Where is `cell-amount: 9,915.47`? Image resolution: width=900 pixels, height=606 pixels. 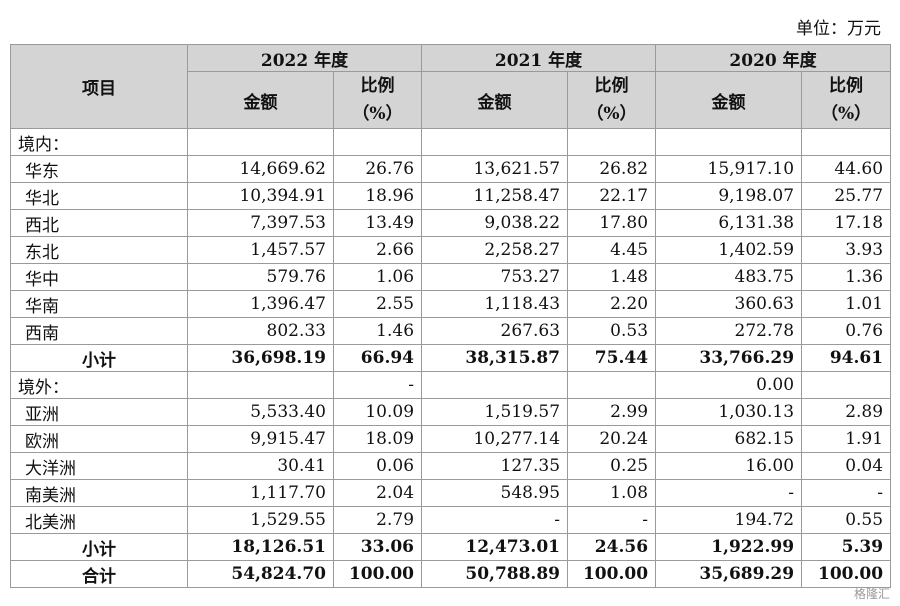
cell-amount: 9,915.47 is located at coordinates (260, 439).